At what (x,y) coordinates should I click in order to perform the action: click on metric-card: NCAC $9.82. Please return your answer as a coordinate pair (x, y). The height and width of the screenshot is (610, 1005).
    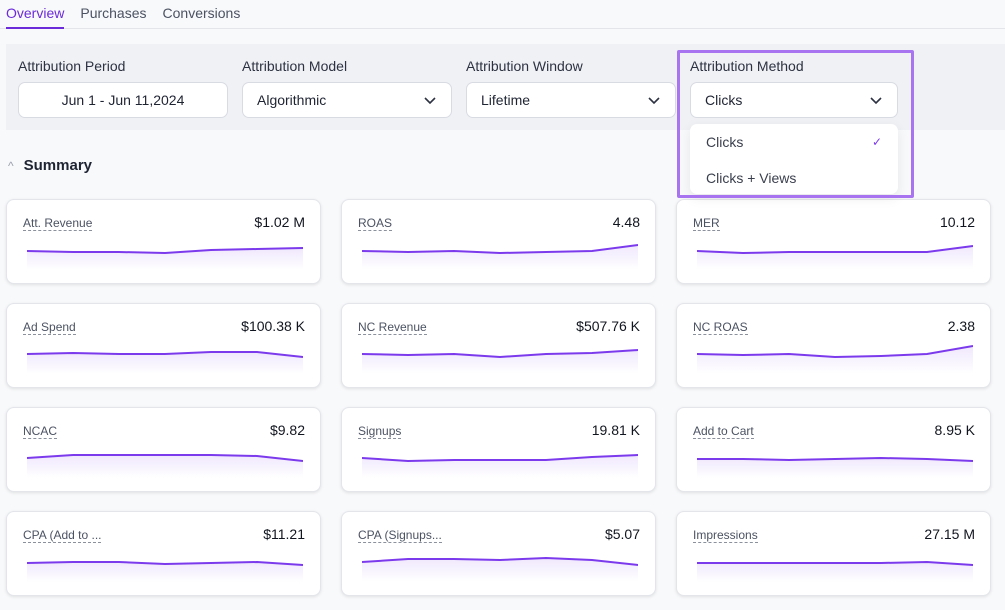
    Looking at the image, I should click on (163, 449).